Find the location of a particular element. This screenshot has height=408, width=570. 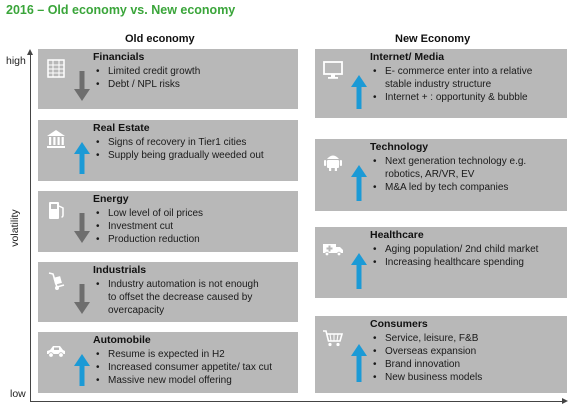

x-axis is located at coordinates (299, 401).